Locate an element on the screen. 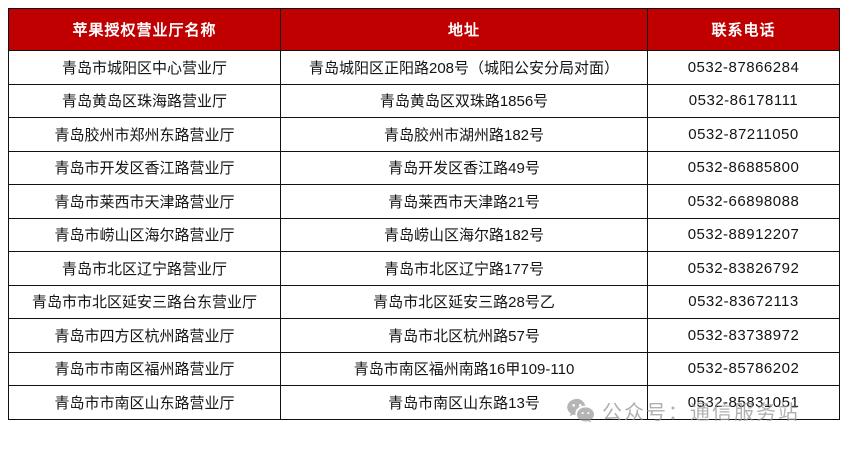 This screenshot has width=848, height=452. store-name-cell: 青岛市四方区杭州路营业厅 is located at coordinates (144, 335).